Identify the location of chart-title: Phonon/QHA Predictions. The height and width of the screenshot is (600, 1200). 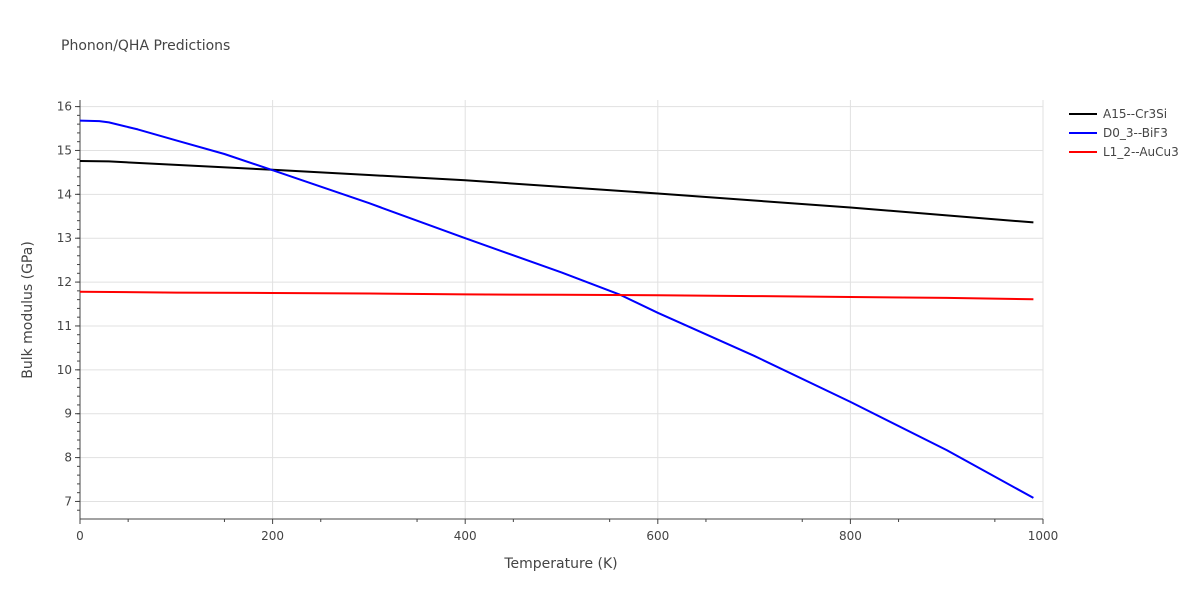
(145, 46).